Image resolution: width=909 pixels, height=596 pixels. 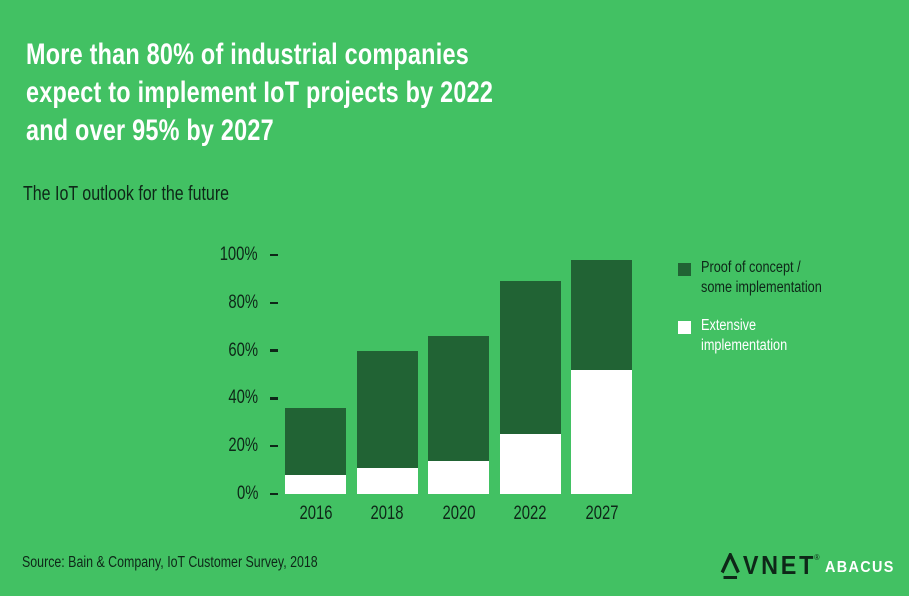 I want to click on x-axis-label-text: 2020, so click(x=458, y=513).